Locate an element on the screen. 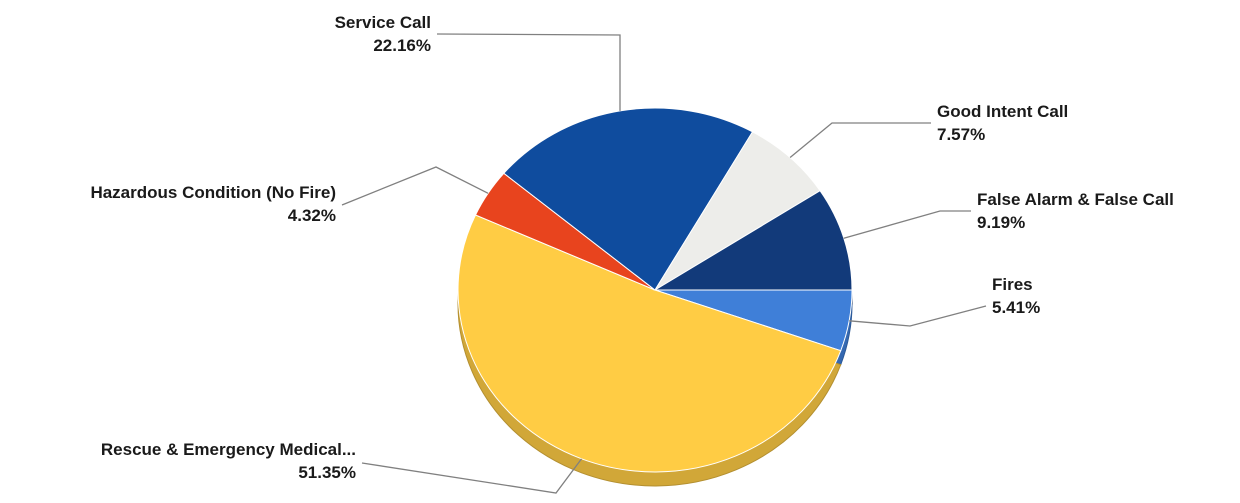 The height and width of the screenshot is (503, 1240). leader-line-false-alarm-false-call is located at coordinates (907, 224).